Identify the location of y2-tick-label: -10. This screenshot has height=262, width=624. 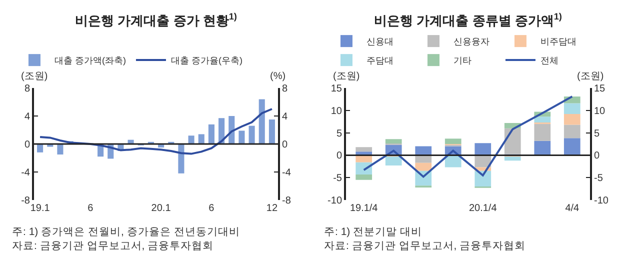
(601, 201).